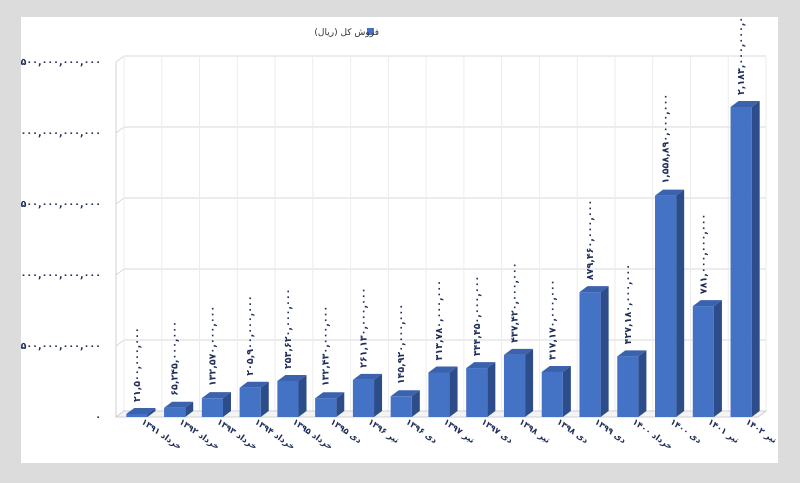 The width and height of the screenshot is (800, 483). I want to click on x-tick-label: تیر ۱۳۹۸, so click(534, 431).